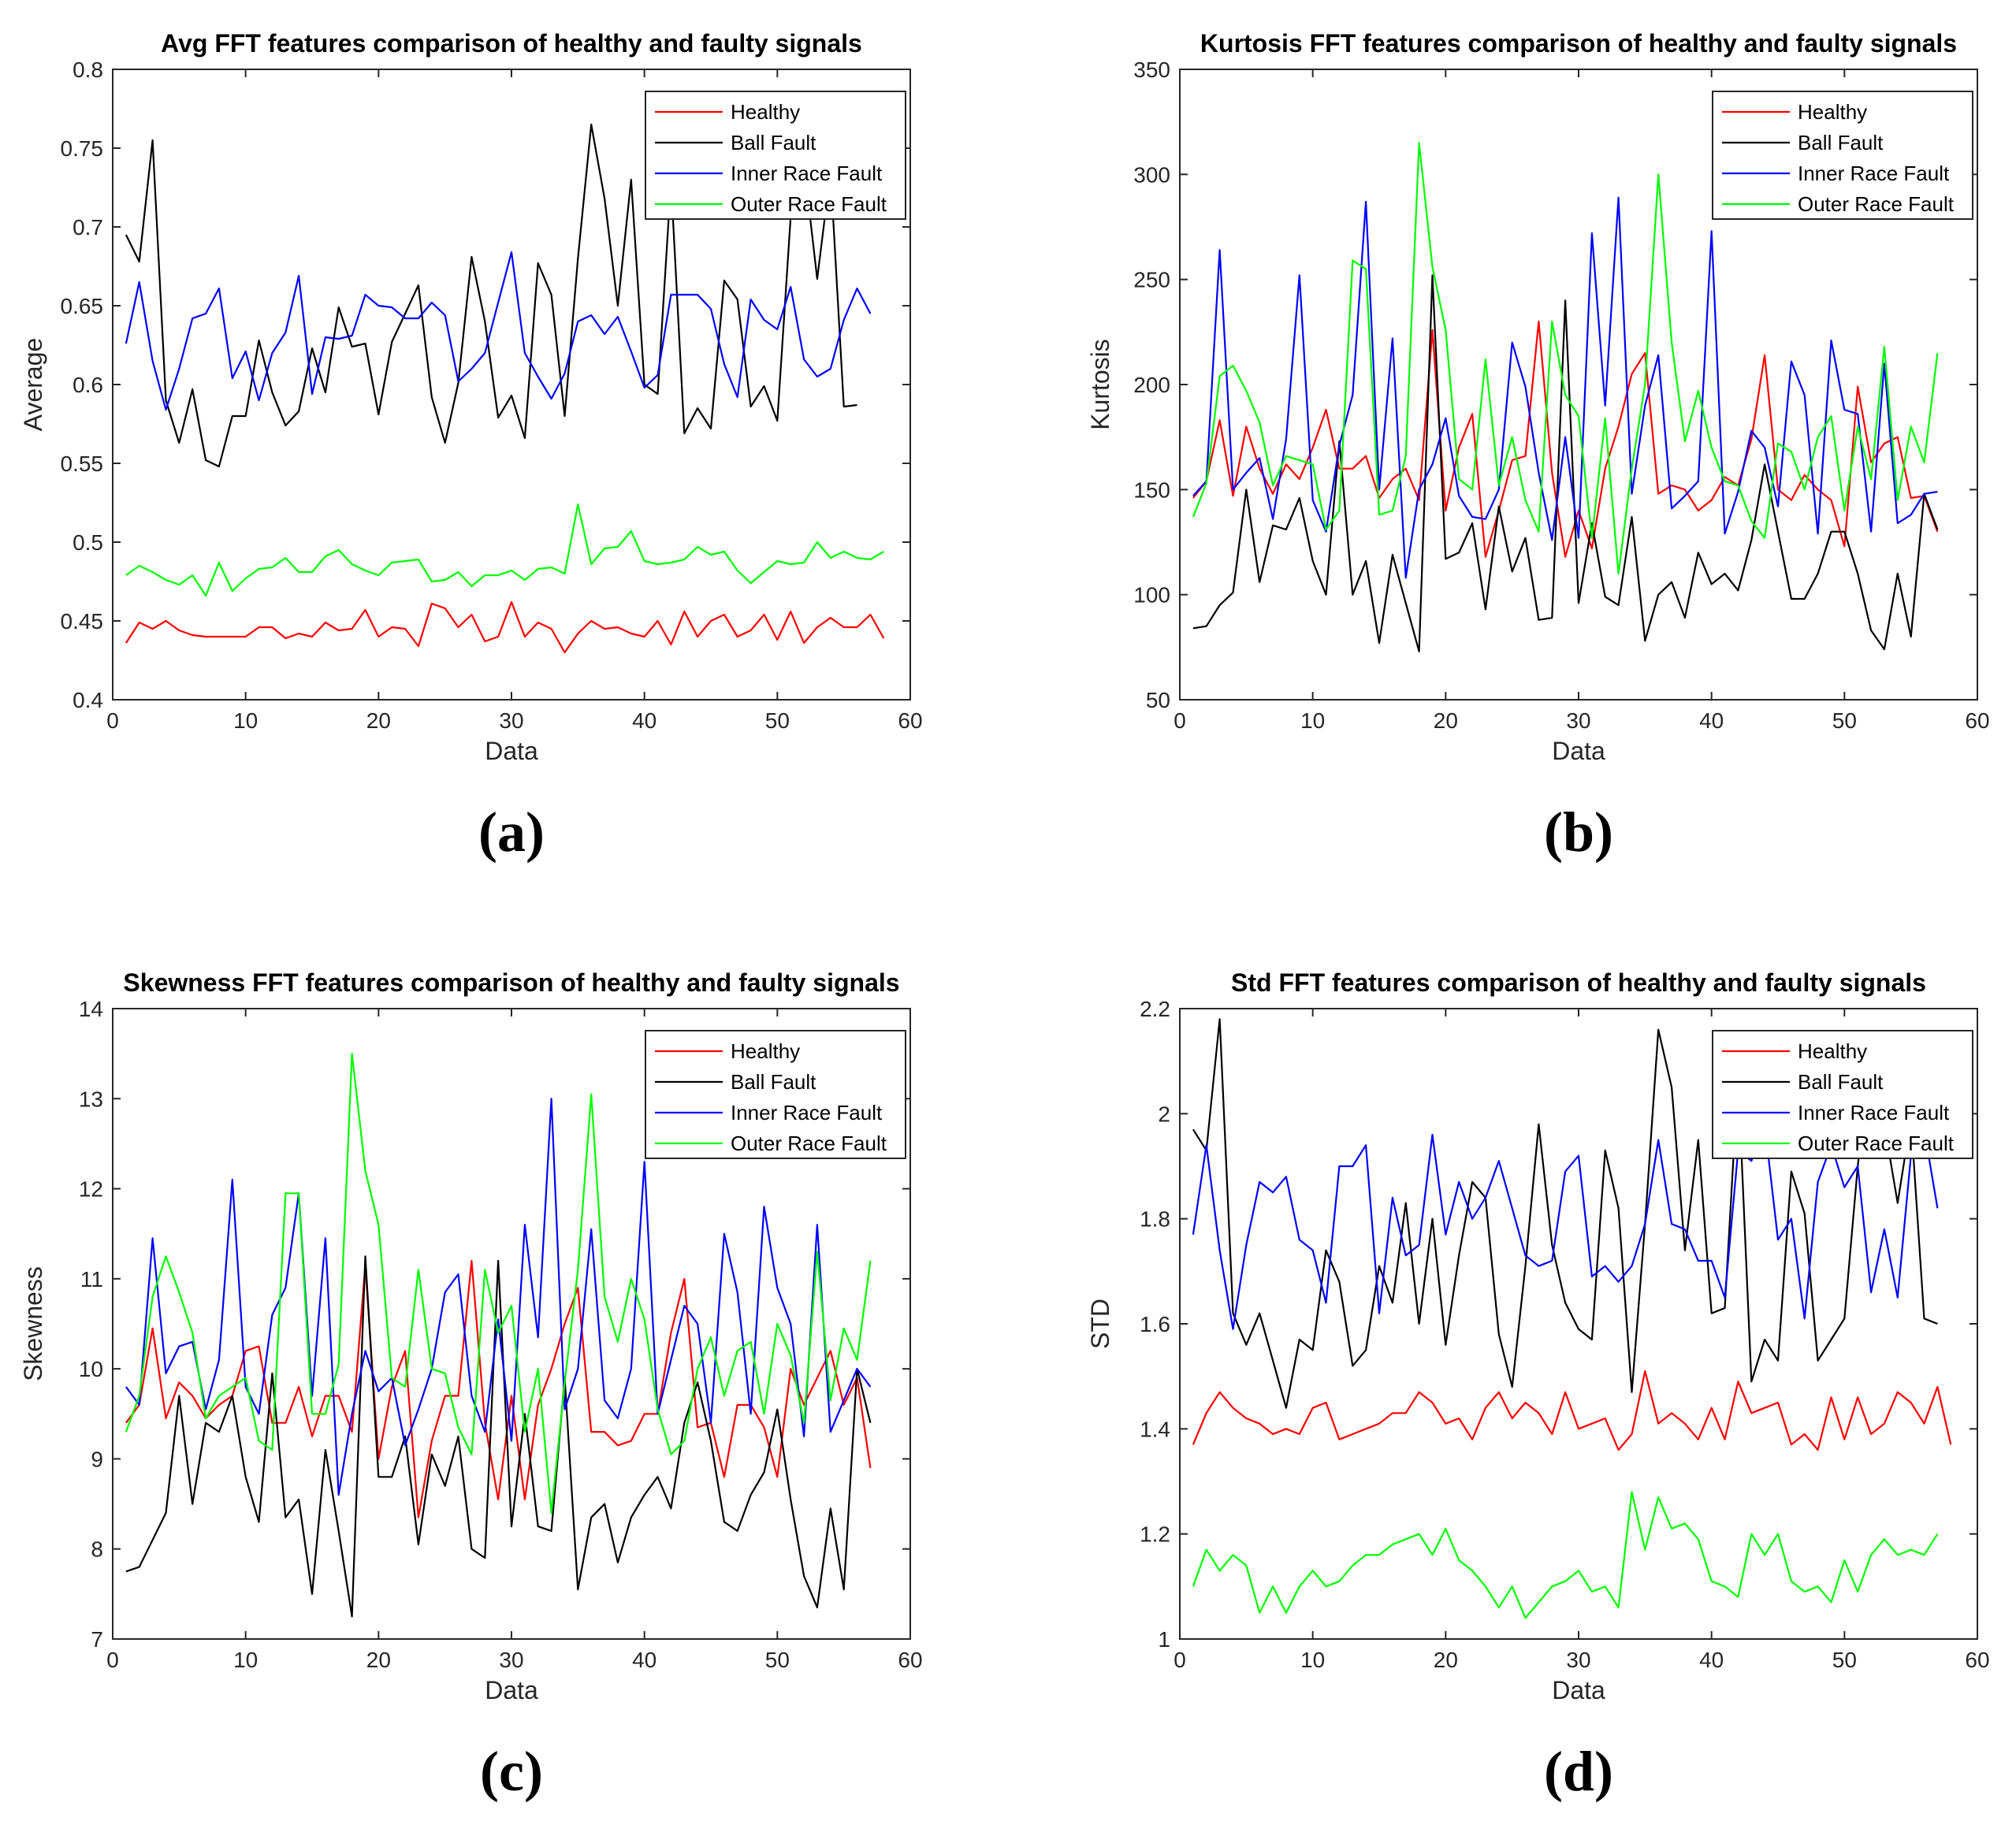  What do you see at coordinates (1155, 1324) in the screenshot?
I see `y-tick-label: 1.6` at bounding box center [1155, 1324].